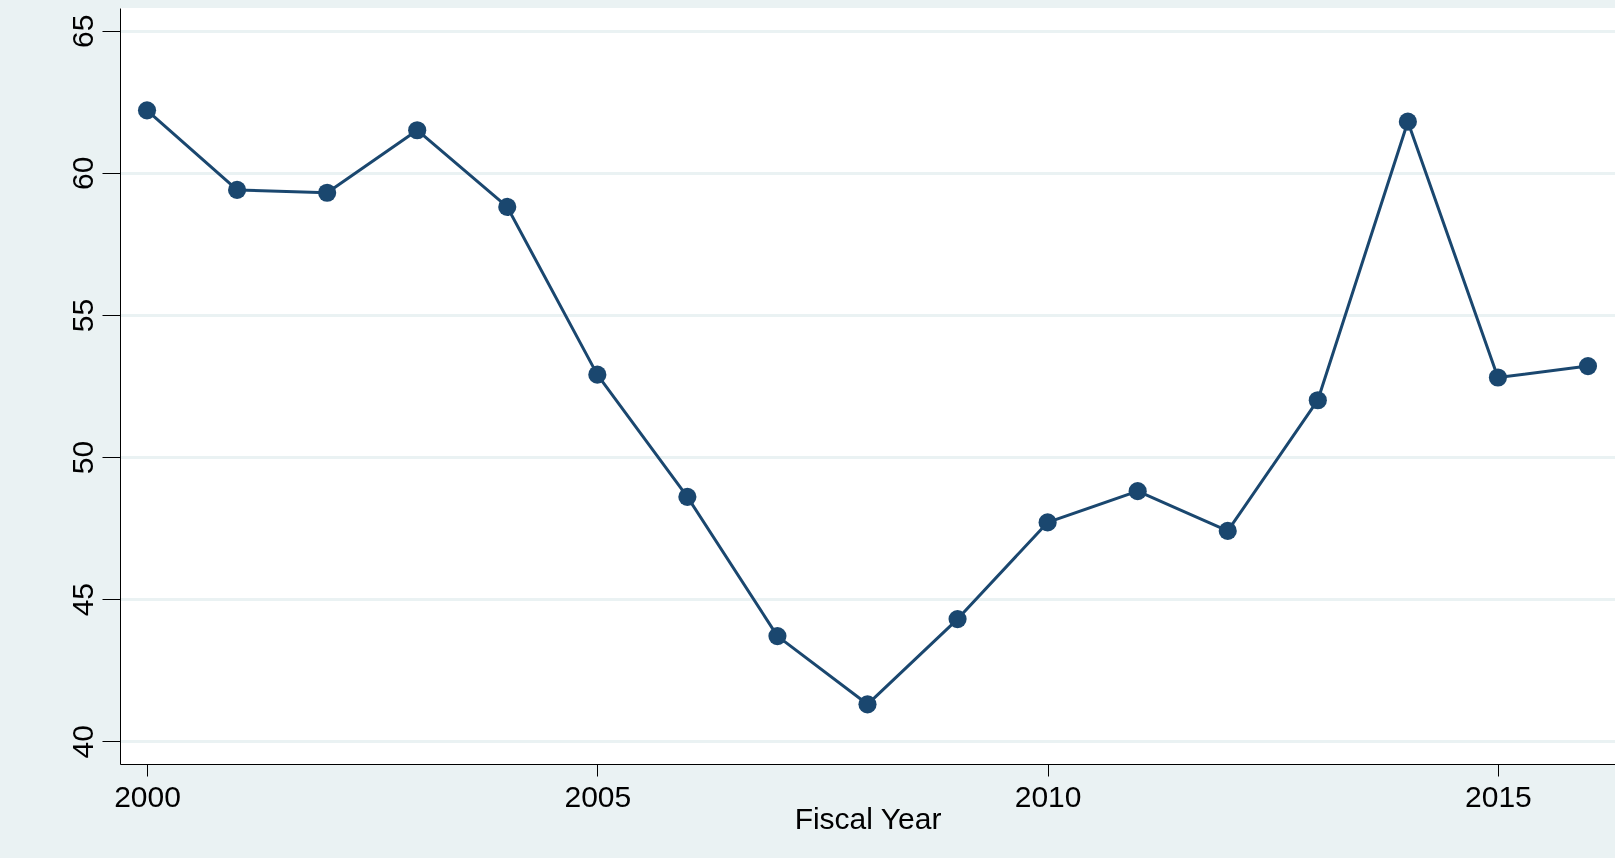 The image size is (1619, 858). Describe the element at coordinates (82, 742) in the screenshot. I see `y-tick-label: 40` at that location.